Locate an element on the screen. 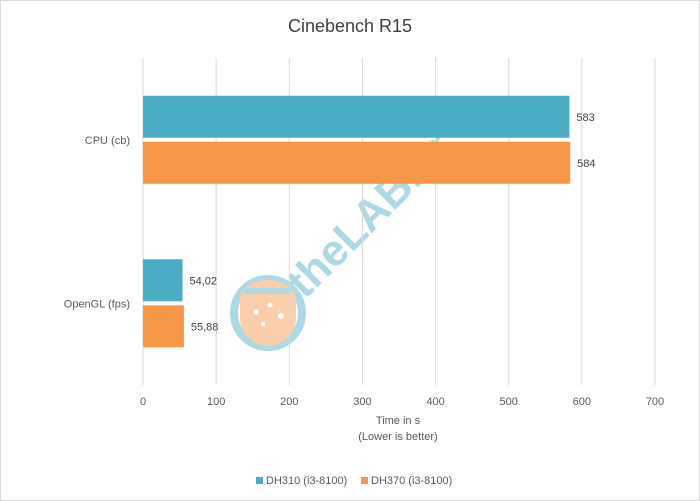 The image size is (700, 501). x-axis-title-line-2: (Lower is better) is located at coordinates (397, 437).